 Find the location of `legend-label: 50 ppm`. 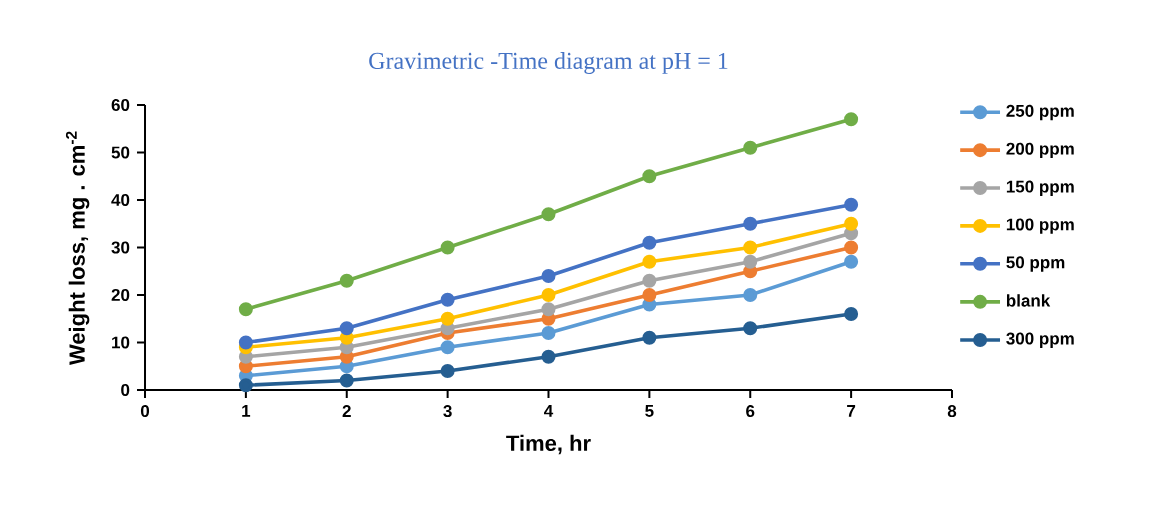

legend-label: 50 ppm is located at coordinates (1035, 264).